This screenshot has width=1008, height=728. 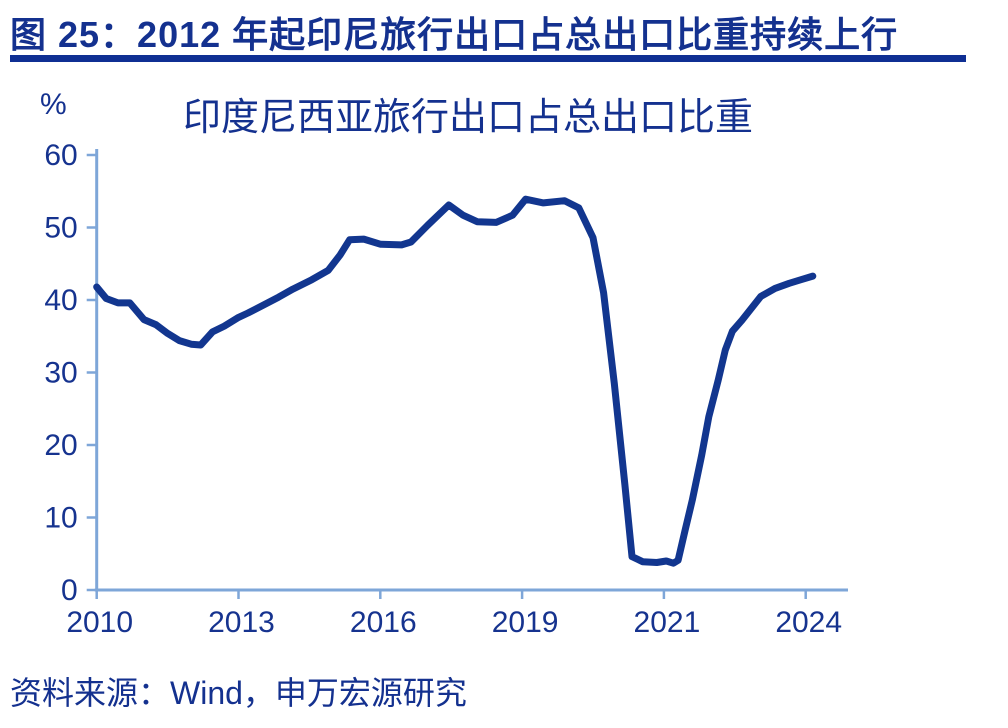 What do you see at coordinates (60, 228) in the screenshot?
I see `y-axis-tick-label: 50` at bounding box center [60, 228].